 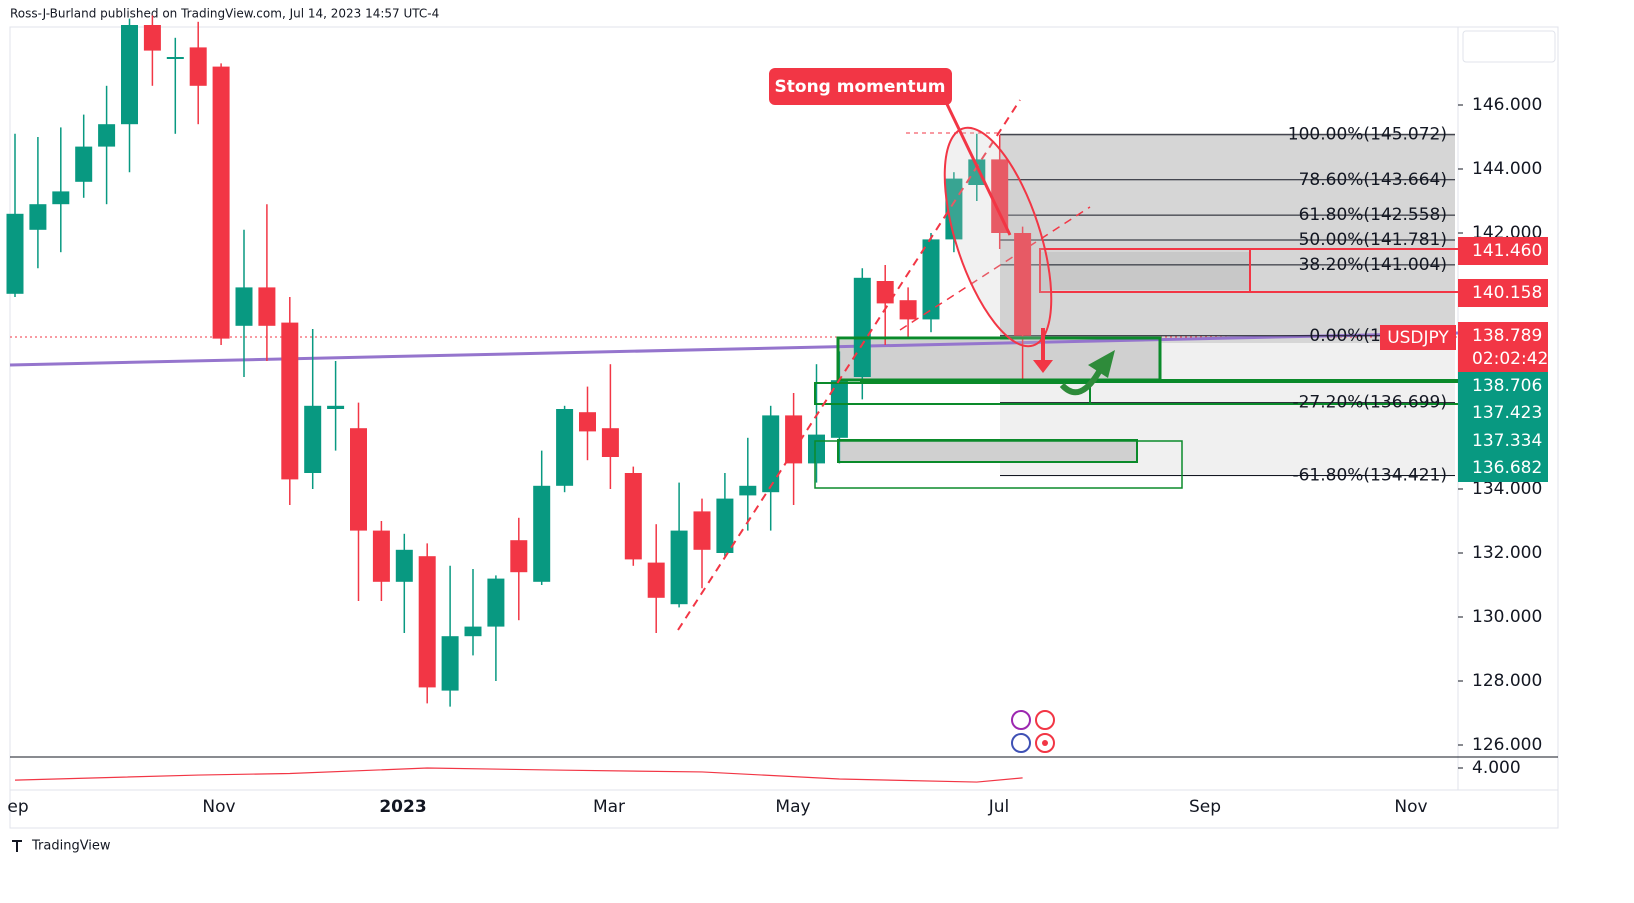 I want to click on x-tick-label: May, so click(x=792, y=807).